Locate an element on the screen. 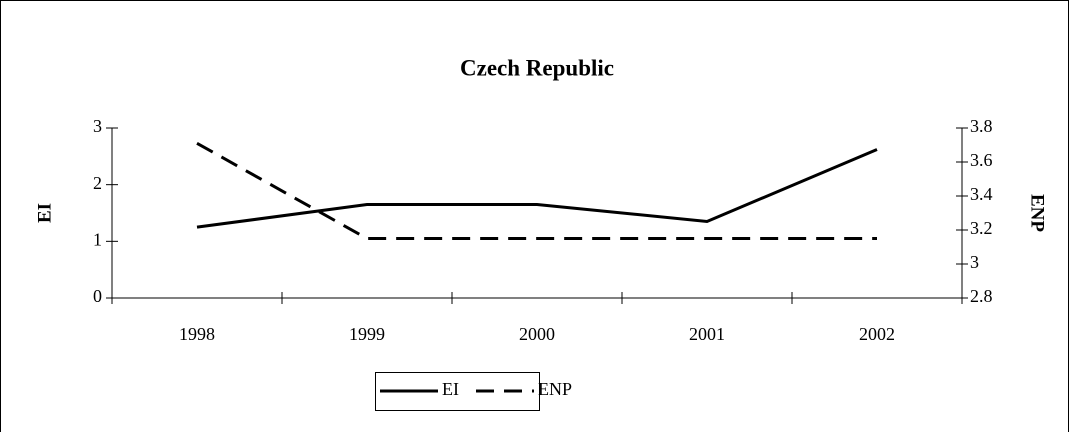 This screenshot has width=1070, height=432. y2-tick-label: 2.8 is located at coordinates (981, 296).